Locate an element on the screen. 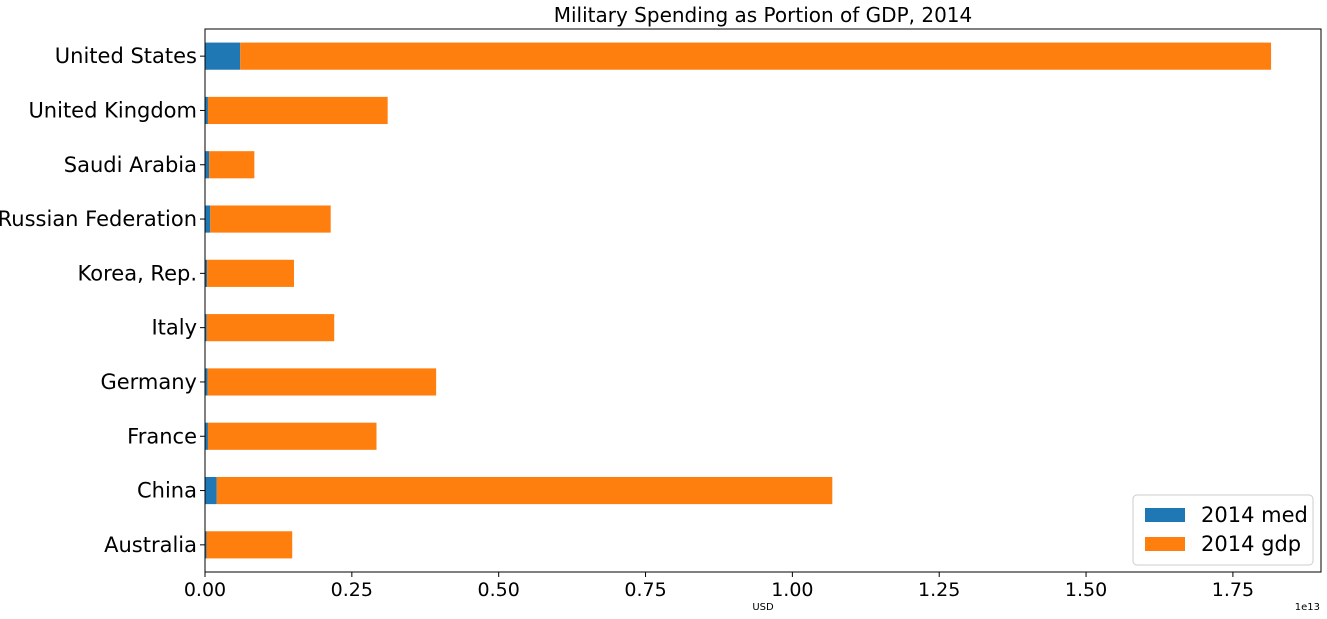 This screenshot has height=619, width=1327. y-tick-label: Australia is located at coordinates (150, 545).